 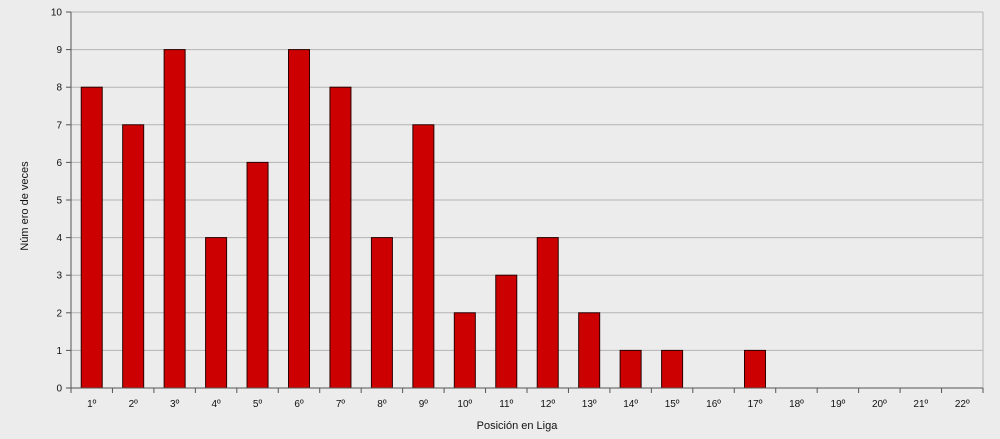 I want to click on y-tick-label-5: 5, so click(x=59, y=201).